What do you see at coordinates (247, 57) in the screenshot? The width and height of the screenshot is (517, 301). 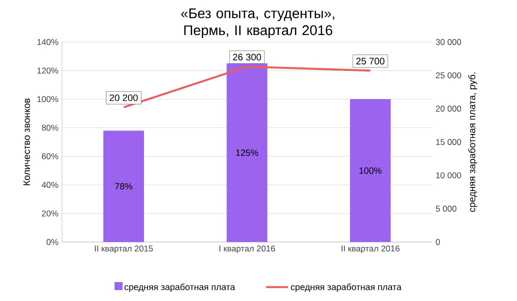 I see `data-label: 26 300` at bounding box center [247, 57].